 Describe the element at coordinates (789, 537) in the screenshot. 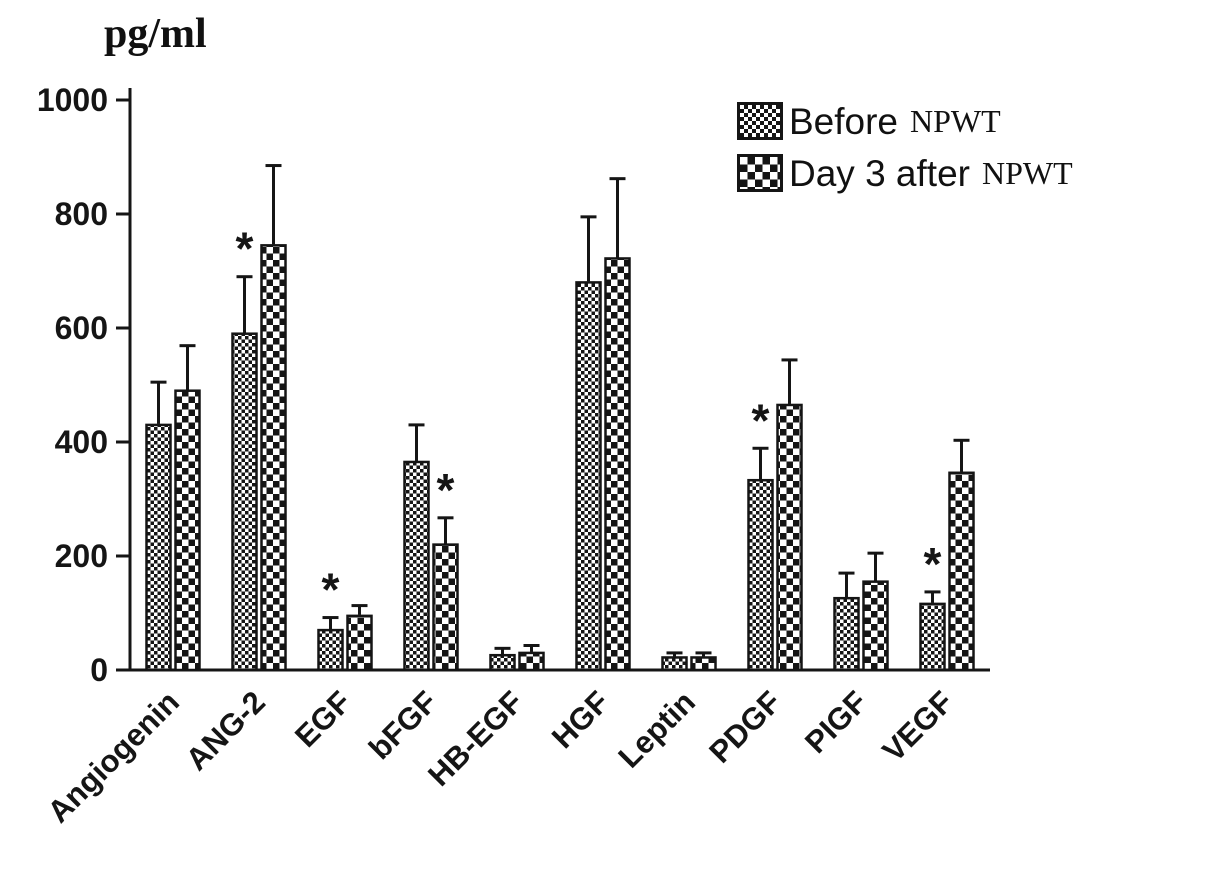

I see `bar-after-PDGF` at that location.